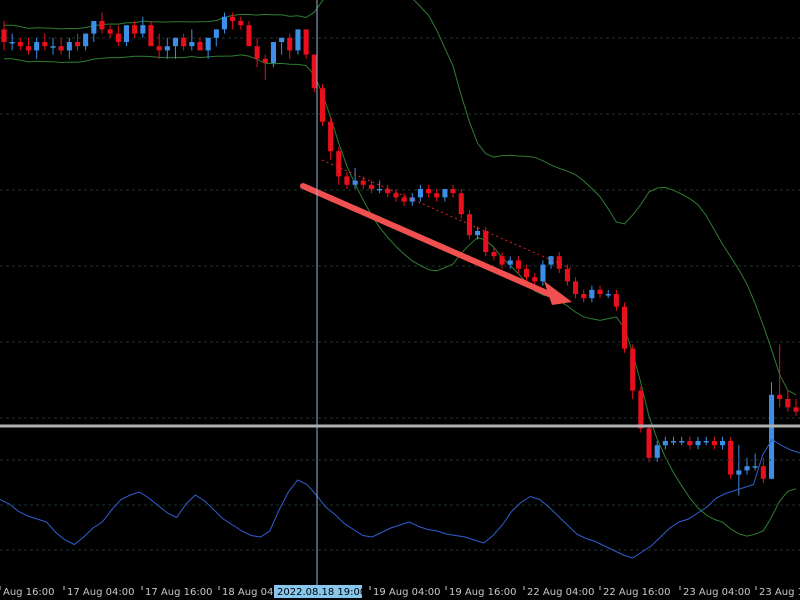 The image size is (800, 600). What do you see at coordinates (29, 592) in the screenshot?
I see `x-tick-label: Aug 16:00` at bounding box center [29, 592].